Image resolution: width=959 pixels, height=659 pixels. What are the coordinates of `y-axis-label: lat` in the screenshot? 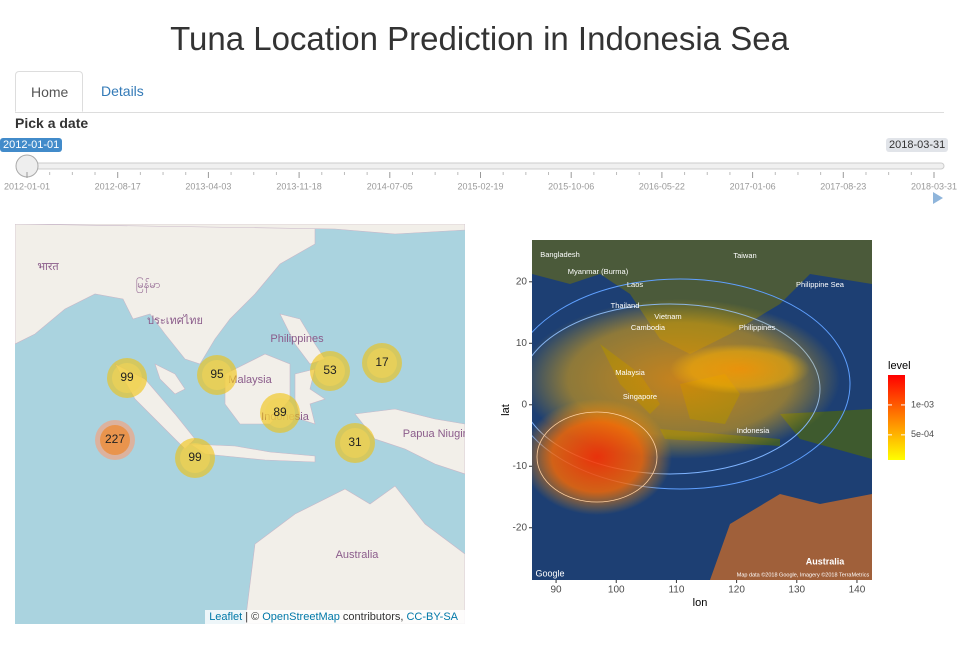 It's located at (506, 410).